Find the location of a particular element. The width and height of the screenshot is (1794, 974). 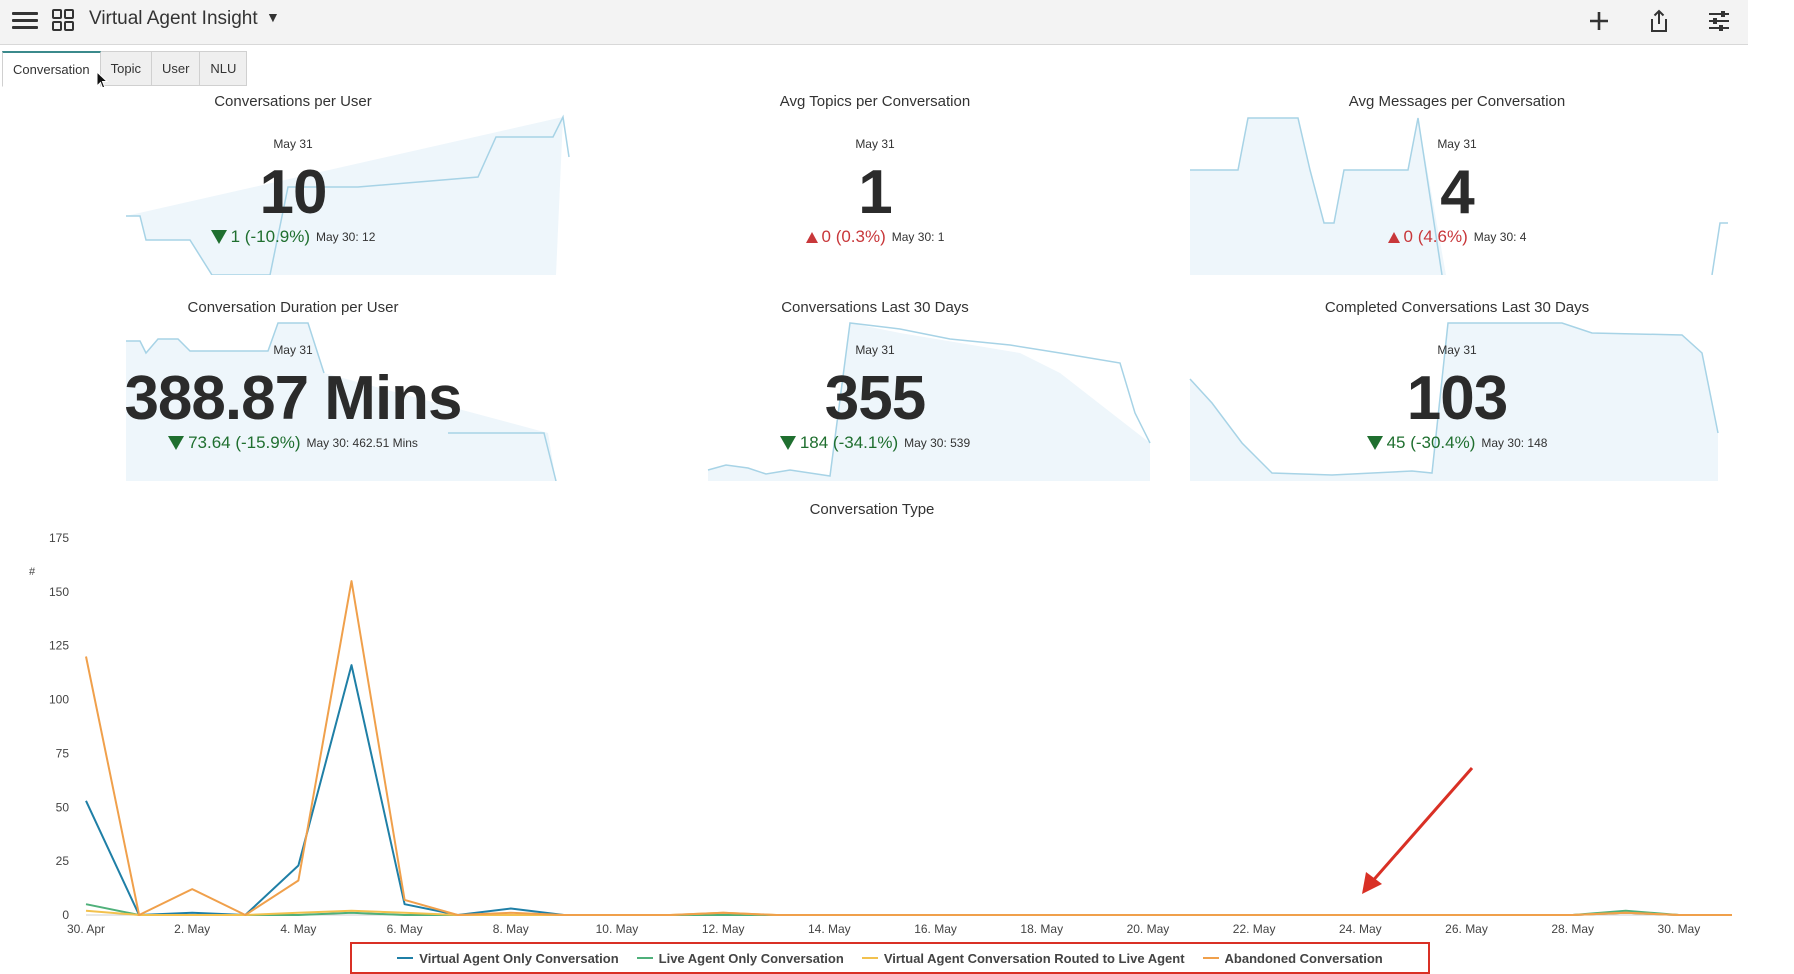

card-title: Conversation Duration per User is located at coordinates (293, 307).